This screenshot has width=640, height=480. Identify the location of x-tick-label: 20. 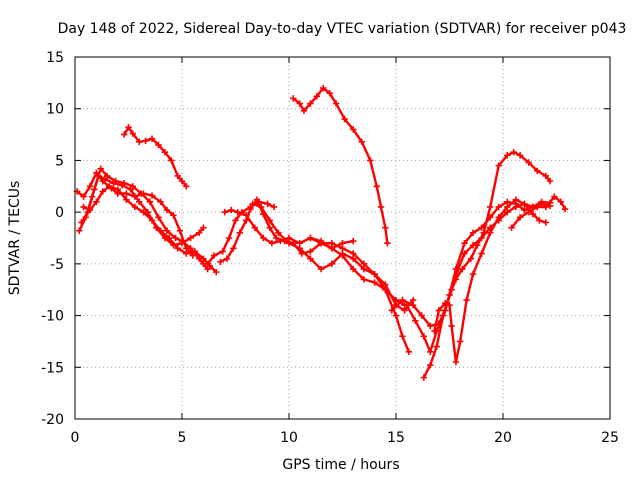
(503, 438).